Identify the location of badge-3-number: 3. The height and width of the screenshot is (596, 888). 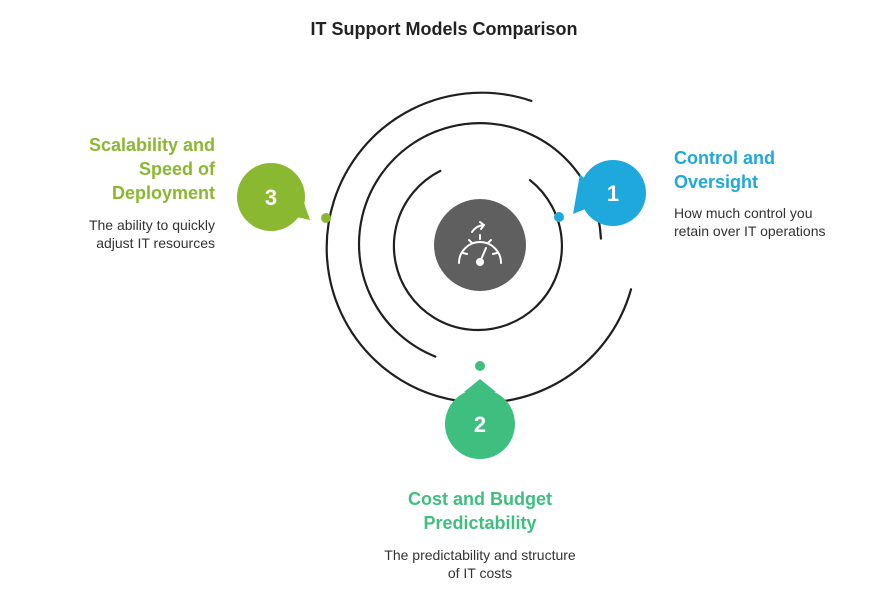
(271, 197).